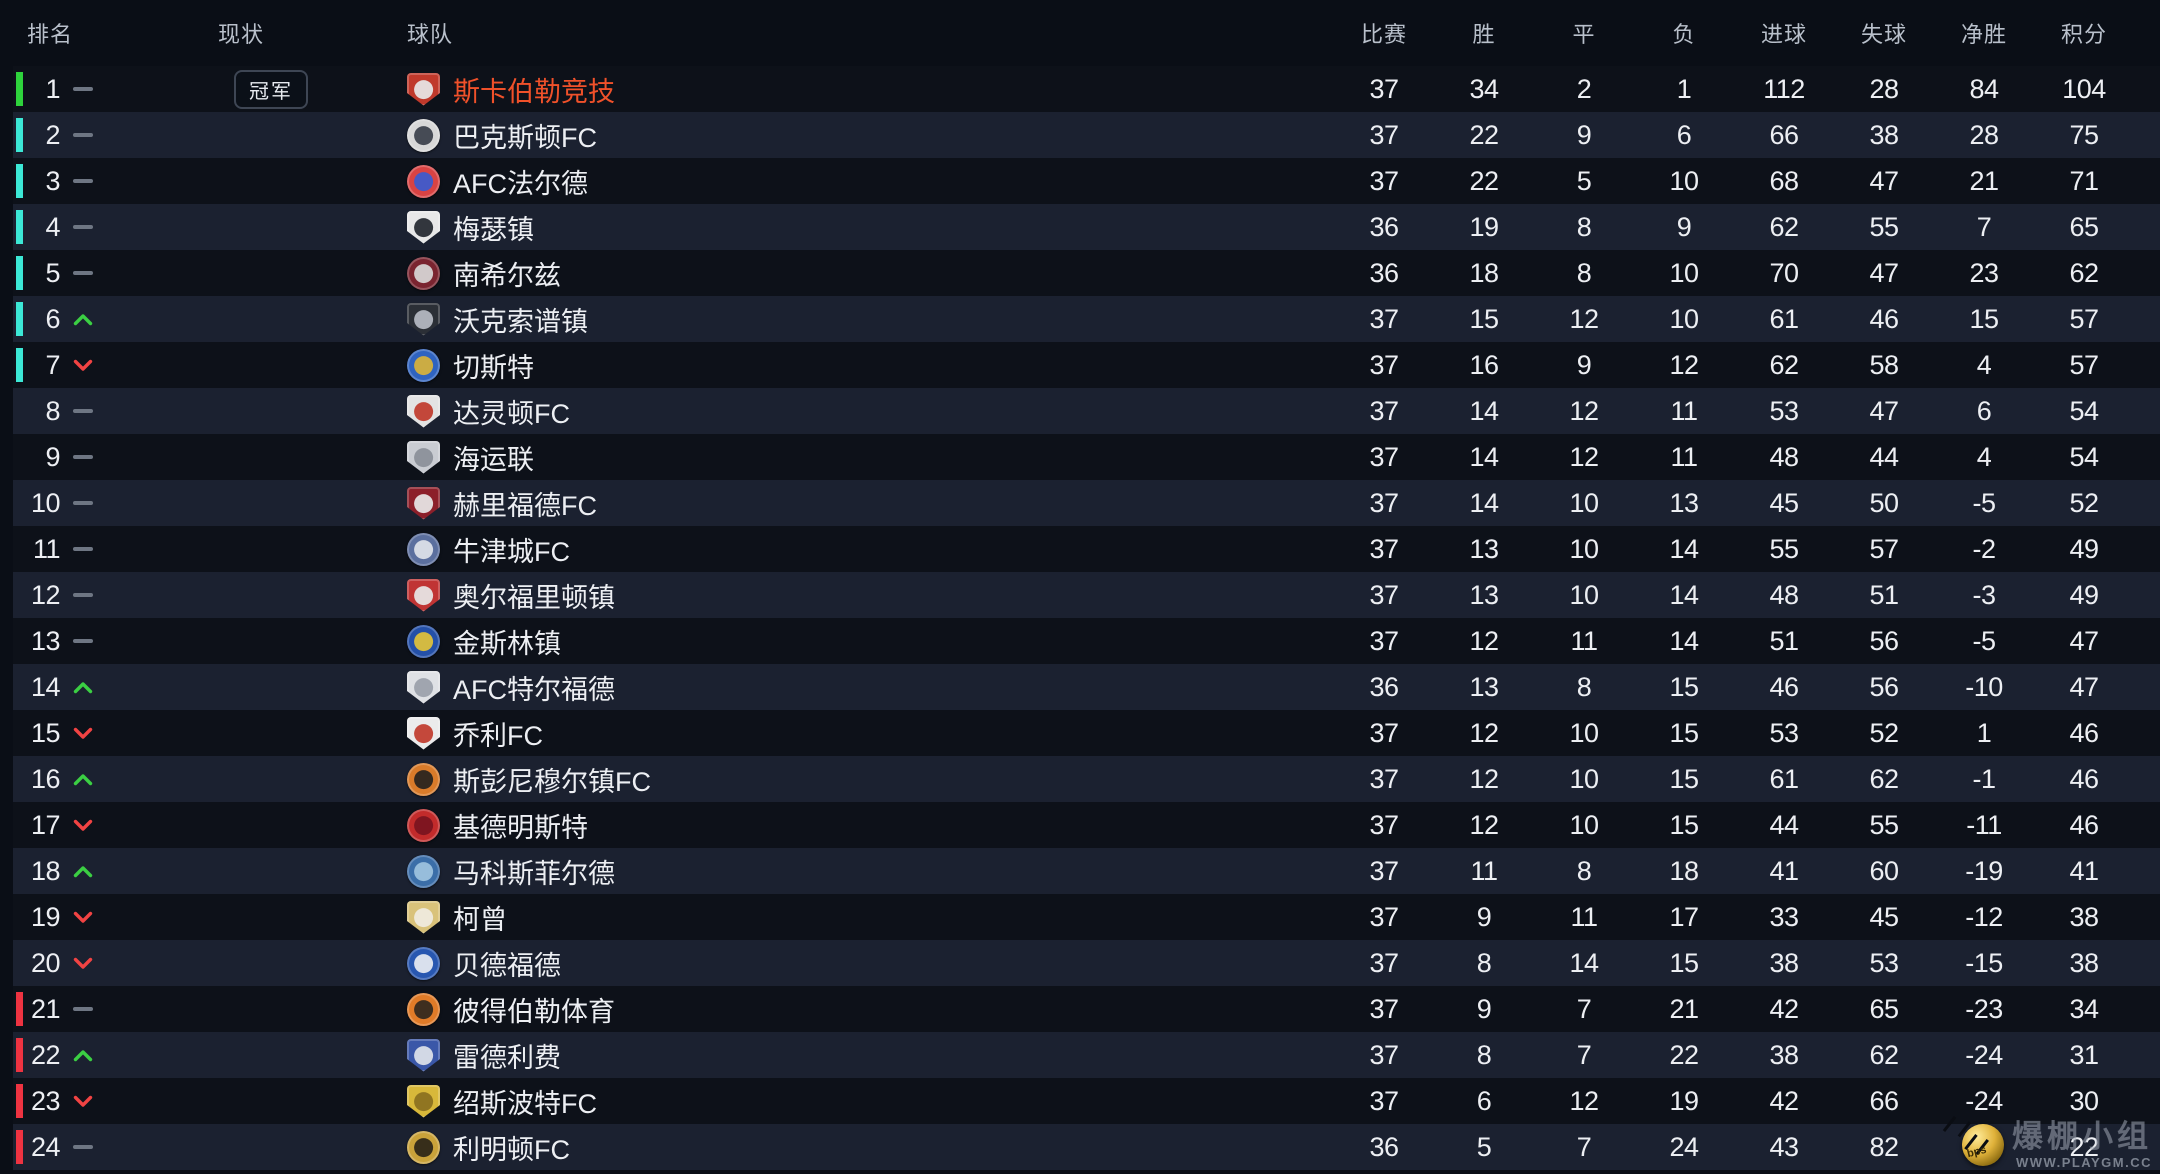 The width and height of the screenshot is (2160, 1174). I want to click on team-cell: 绍斯波特FC, so click(840, 1101).